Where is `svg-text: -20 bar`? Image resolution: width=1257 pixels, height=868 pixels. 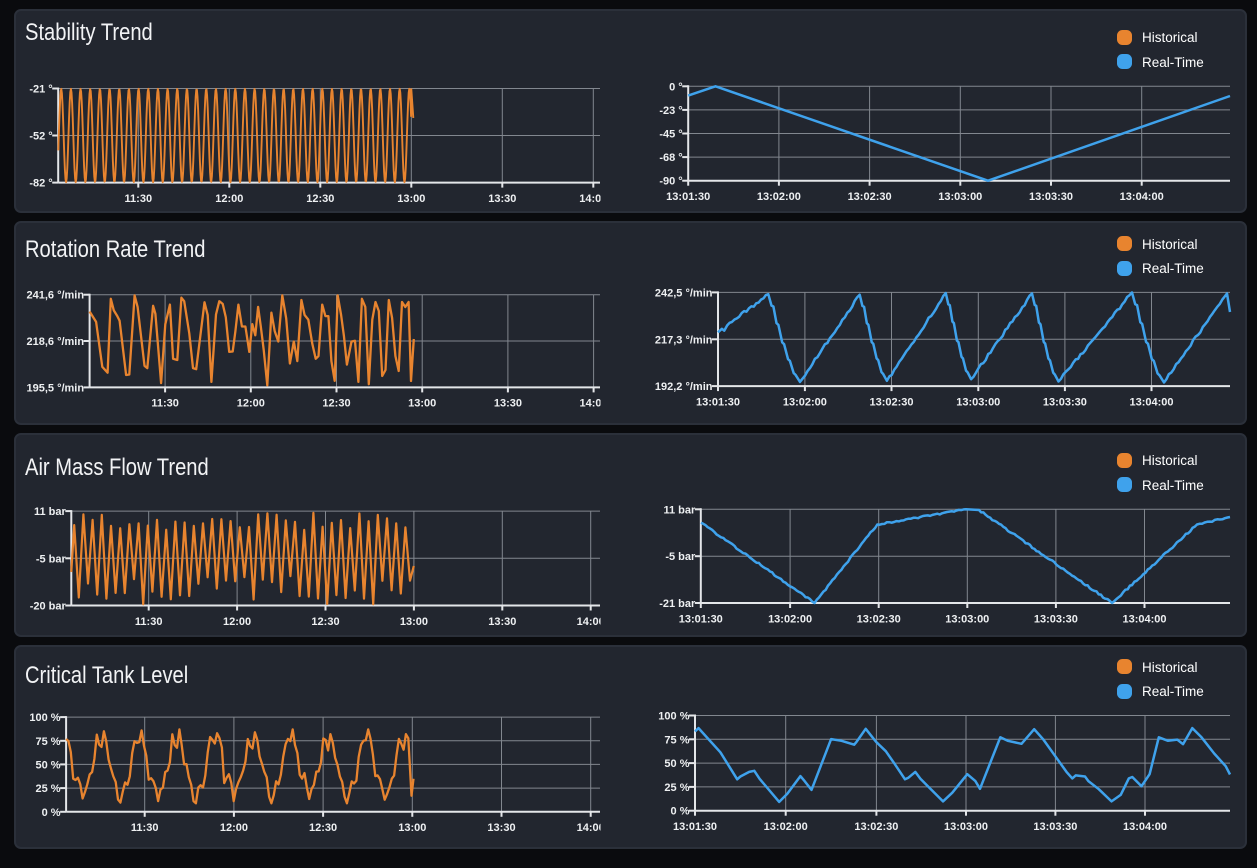
svg-text: -20 bar is located at coordinates (48, 607).